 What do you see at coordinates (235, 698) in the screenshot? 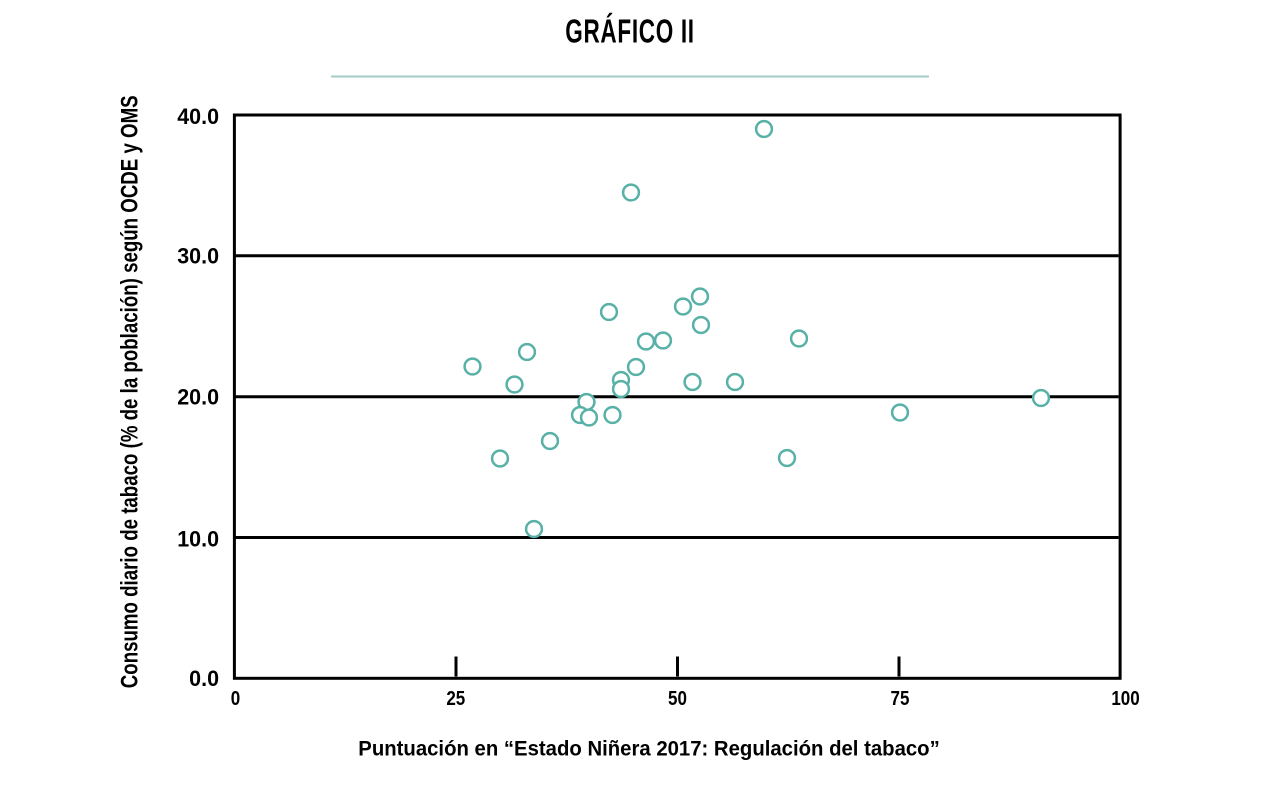
I see `svg-text: 0` at bounding box center [235, 698].